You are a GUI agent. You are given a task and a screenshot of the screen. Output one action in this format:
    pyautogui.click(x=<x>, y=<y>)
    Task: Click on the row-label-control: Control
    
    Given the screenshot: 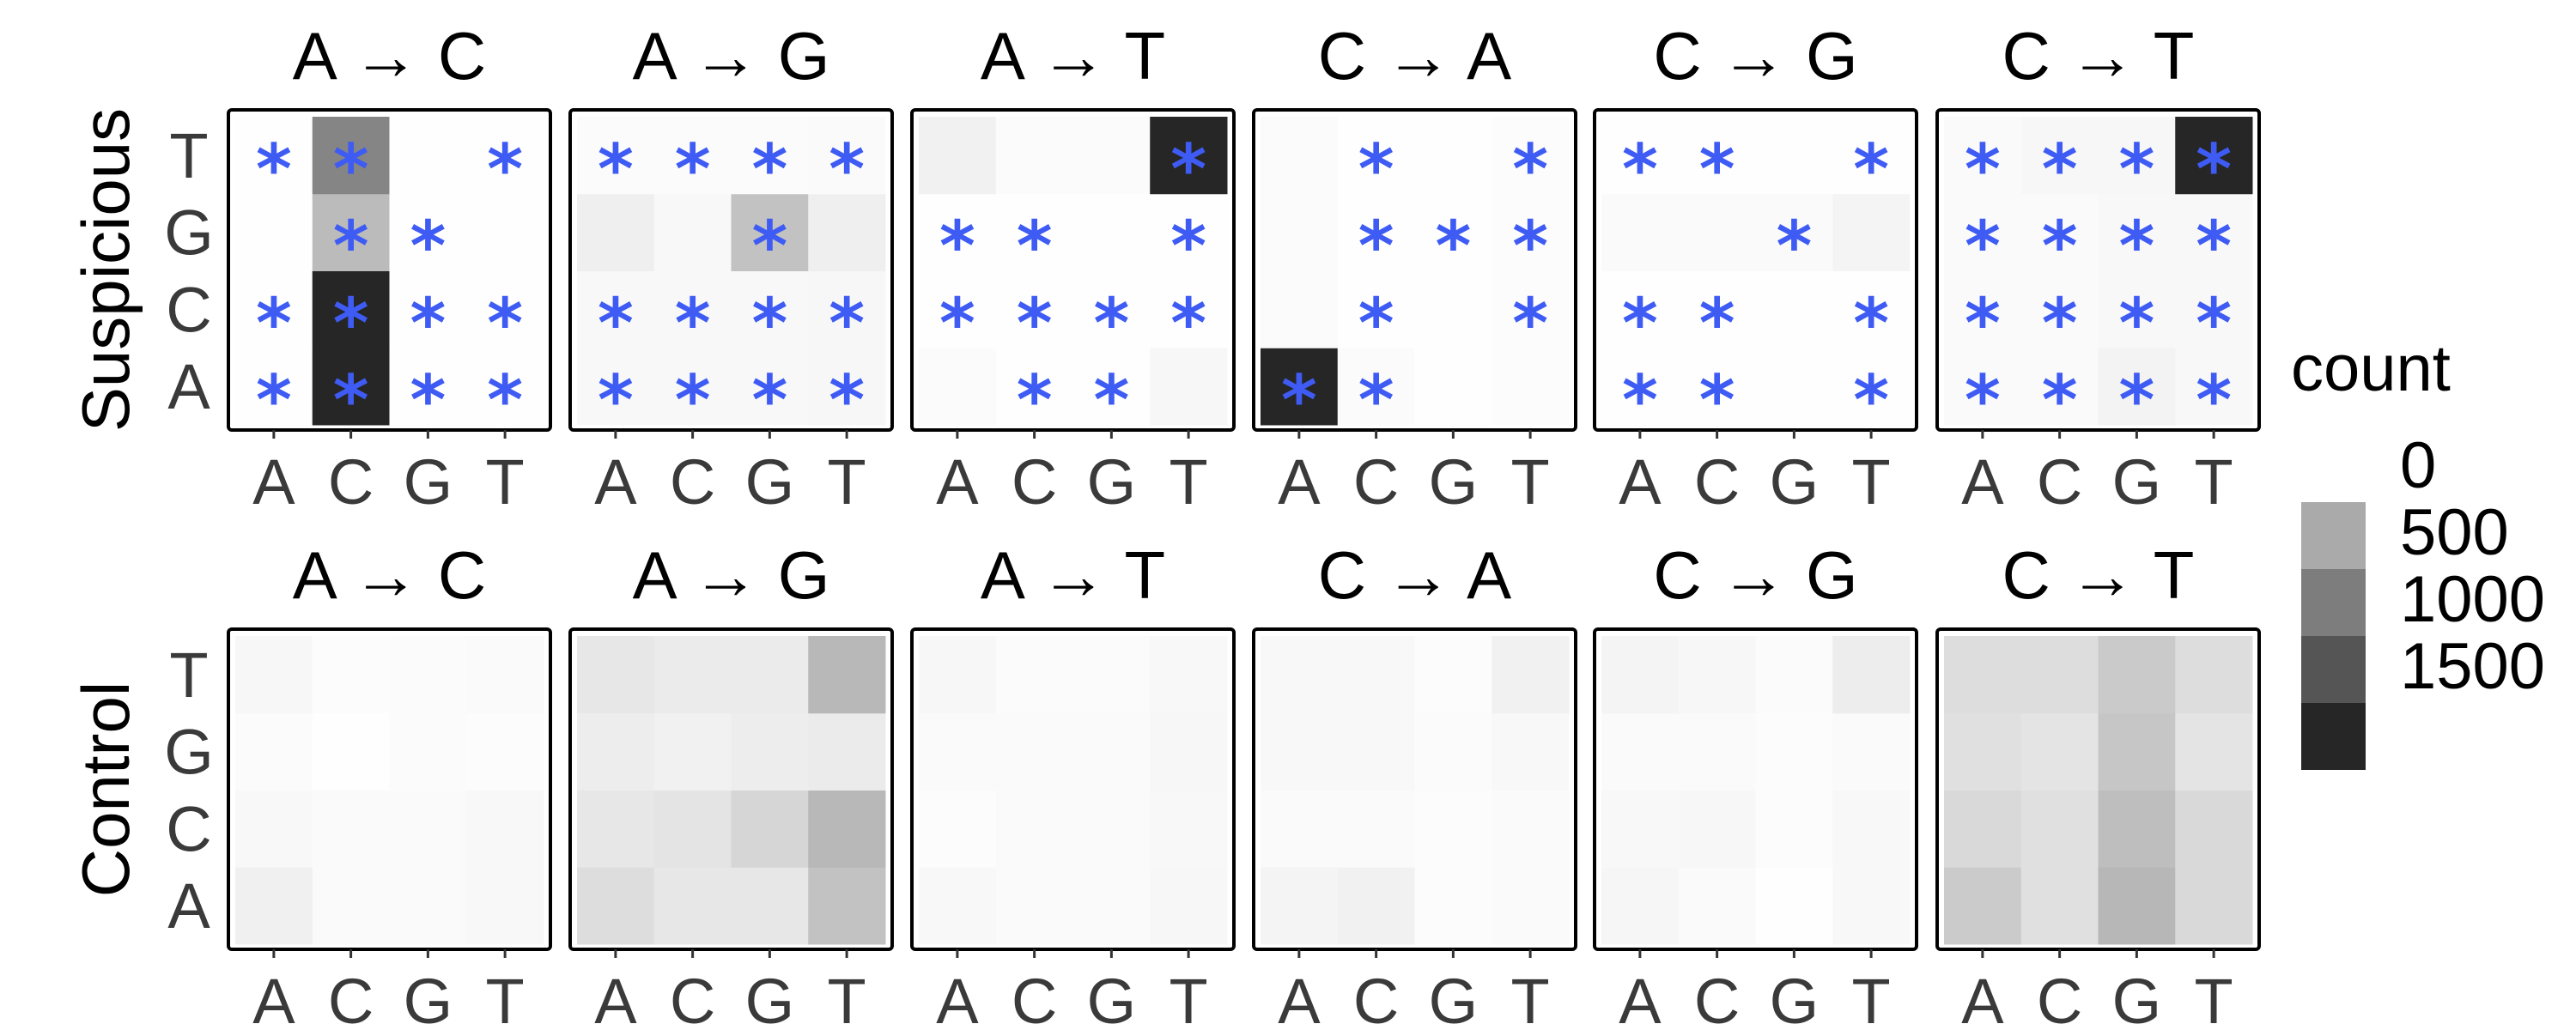 What is the action you would take?
    pyautogui.click(x=106, y=789)
    